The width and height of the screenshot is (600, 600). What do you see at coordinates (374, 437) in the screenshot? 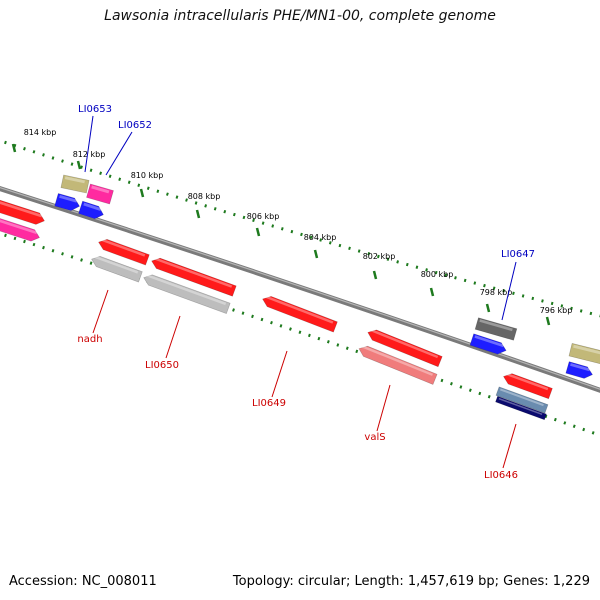
I see `gene-label-reverse: valS` at bounding box center [374, 437].